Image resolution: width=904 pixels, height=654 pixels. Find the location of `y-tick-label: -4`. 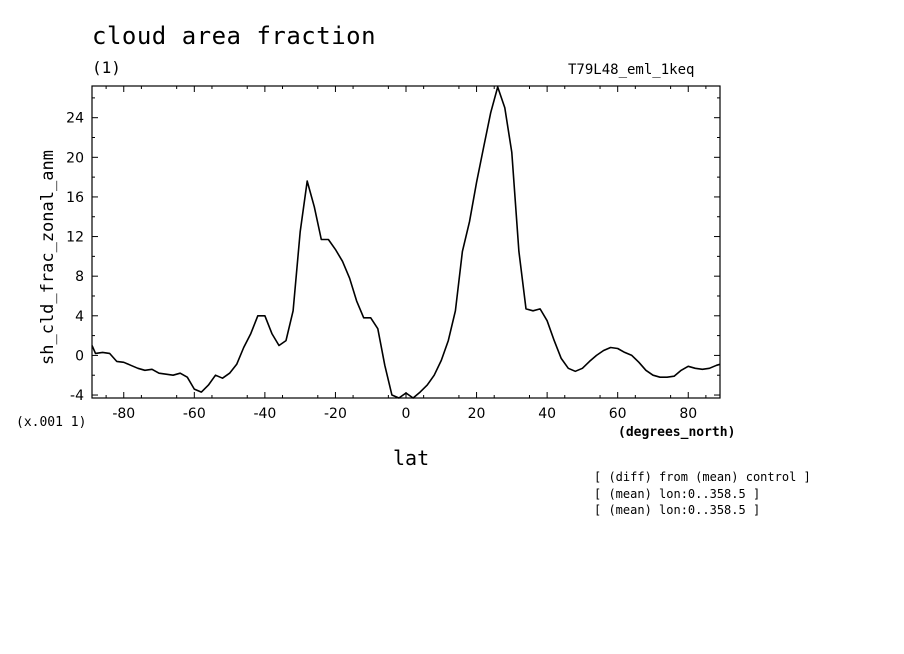

y-tick-label: -4 is located at coordinates (77, 396).